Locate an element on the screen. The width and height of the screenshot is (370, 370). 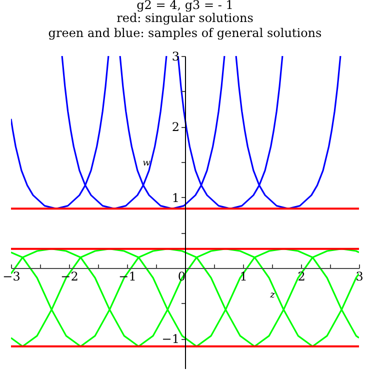
y-tick-label: −1 is located at coordinates (171, 339).